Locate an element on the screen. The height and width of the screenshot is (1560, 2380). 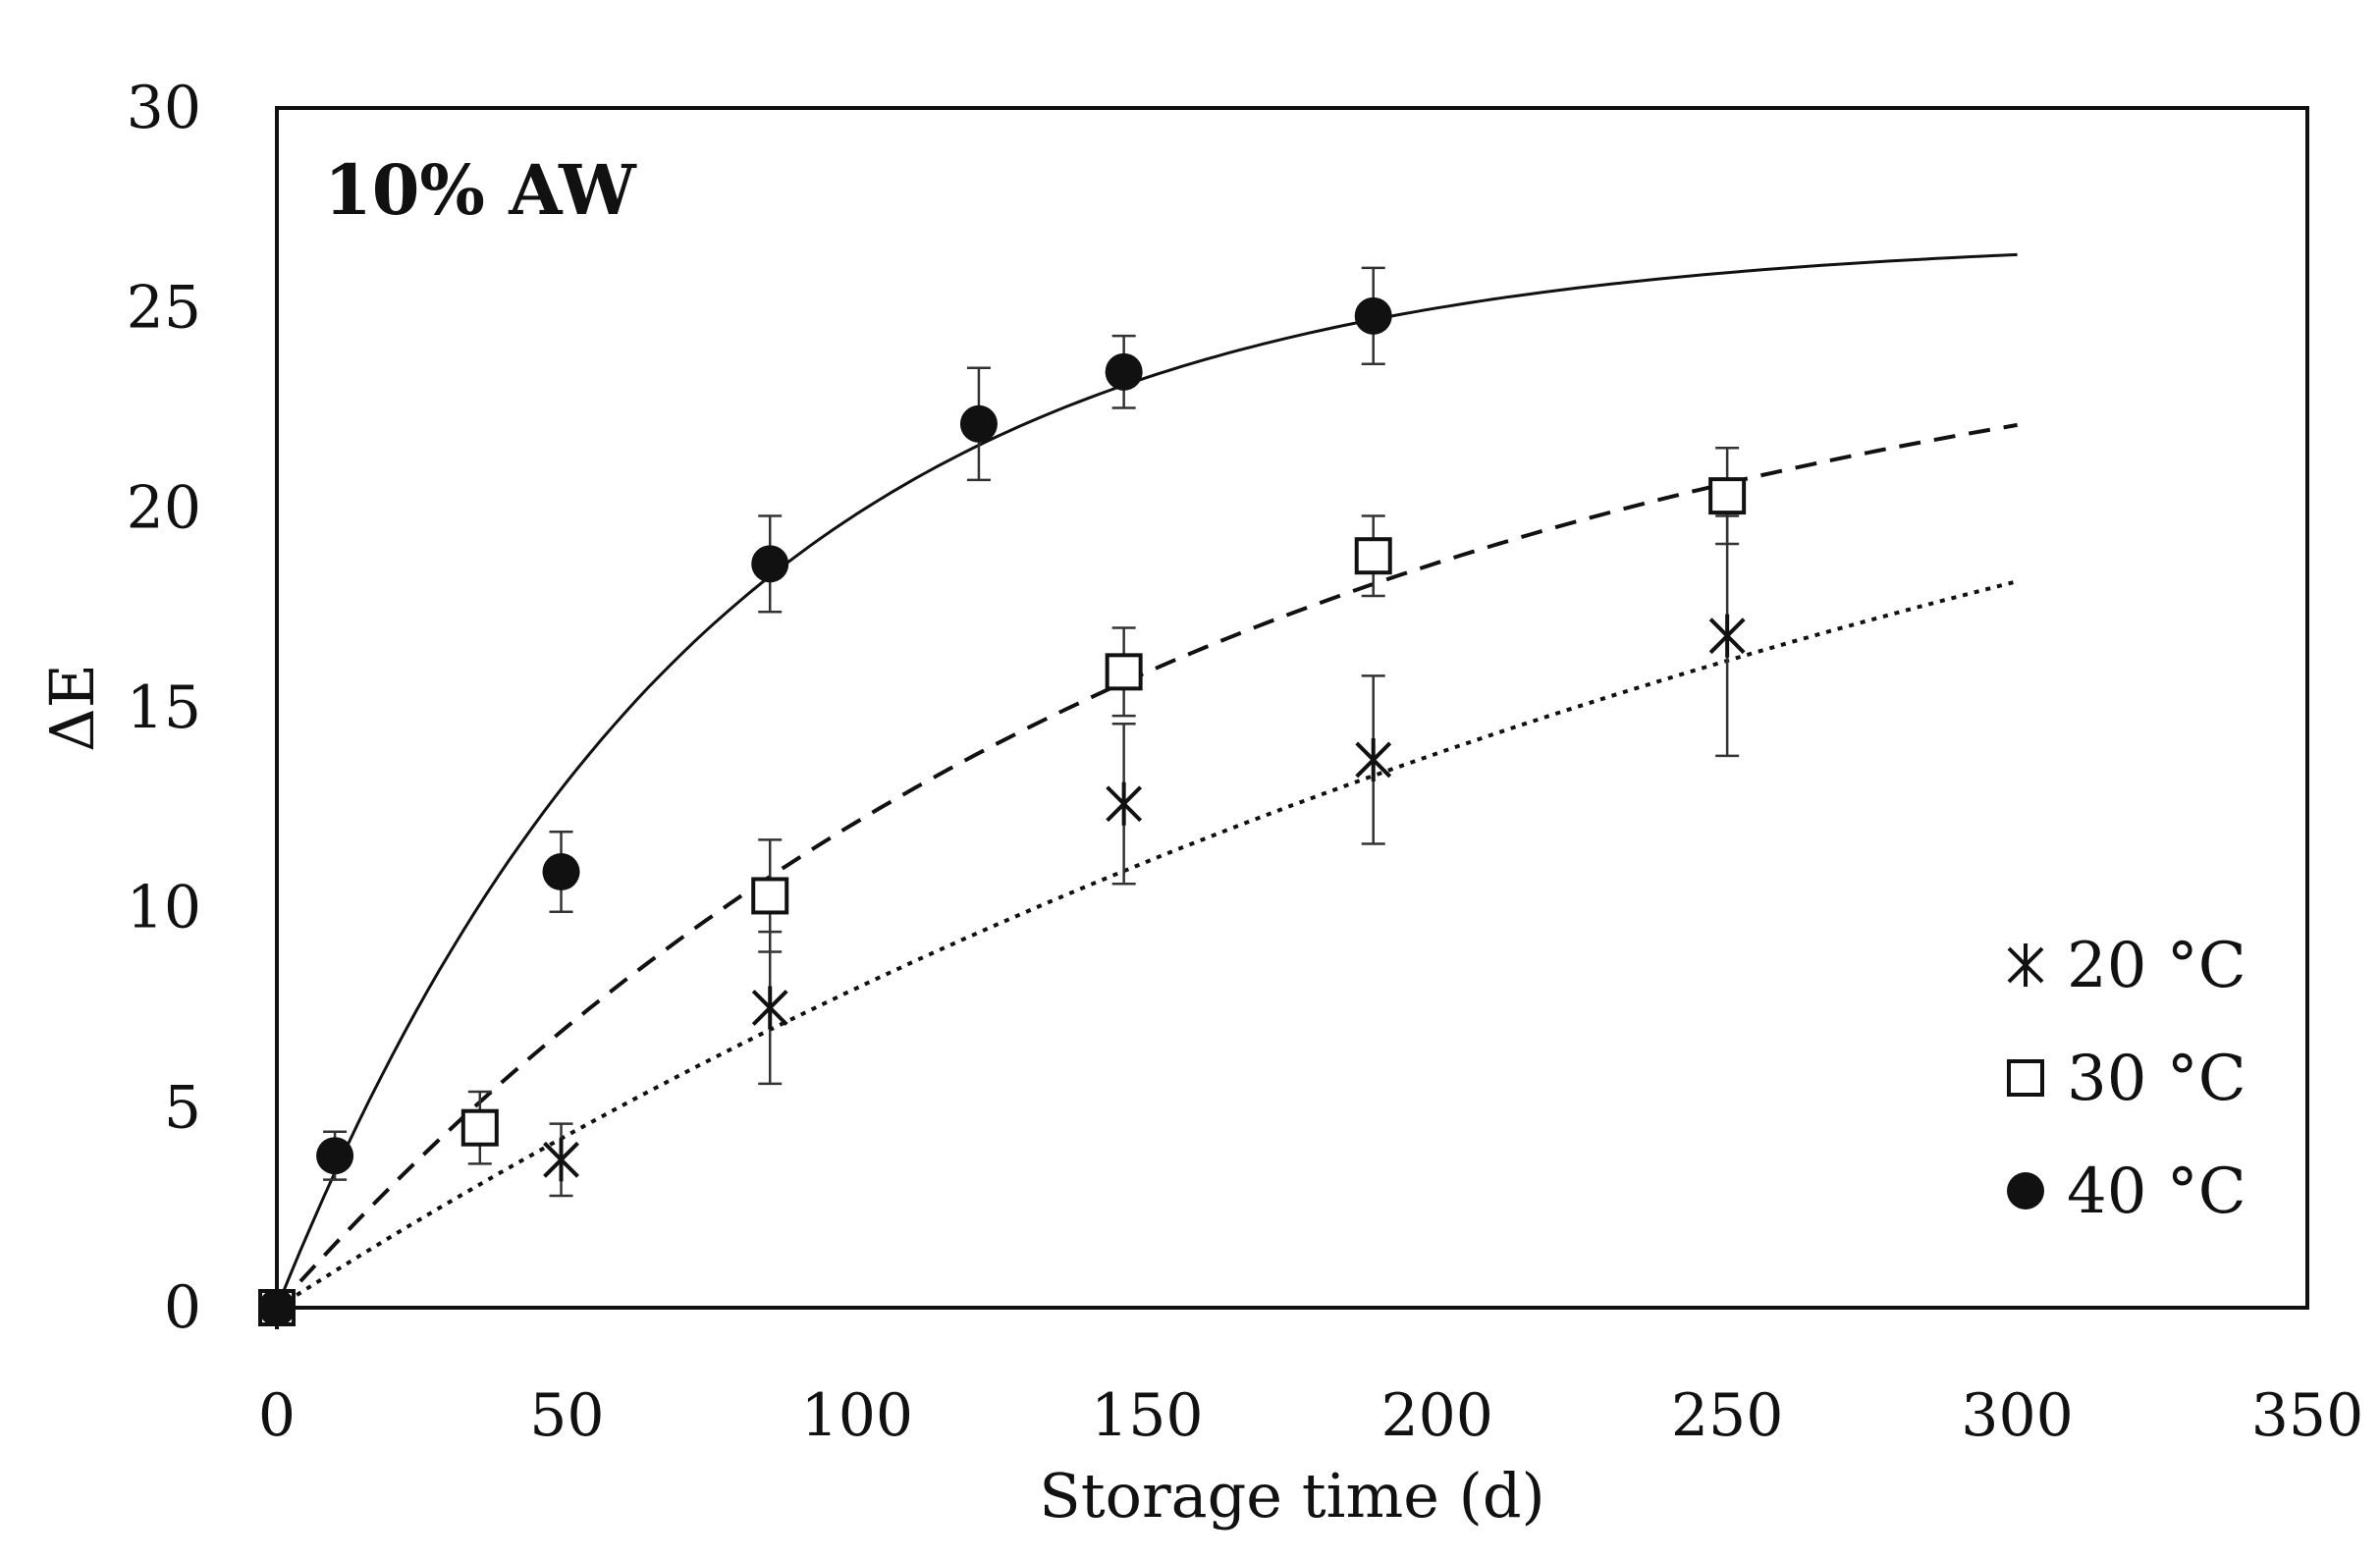
x-tick-label: 50 is located at coordinates (566, 1415).